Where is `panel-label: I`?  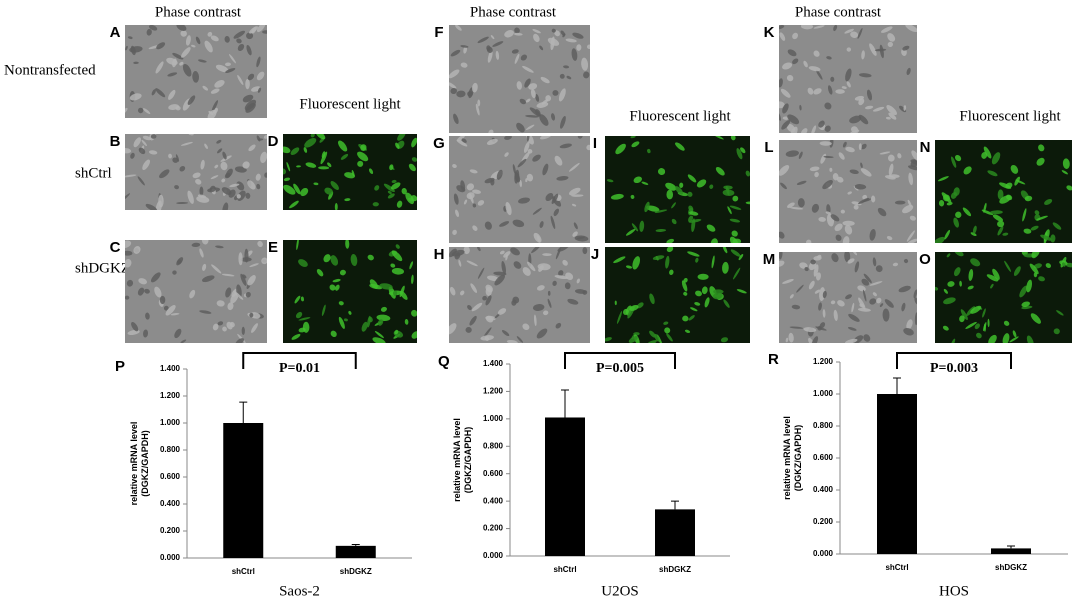 panel-label: I is located at coordinates (595, 143).